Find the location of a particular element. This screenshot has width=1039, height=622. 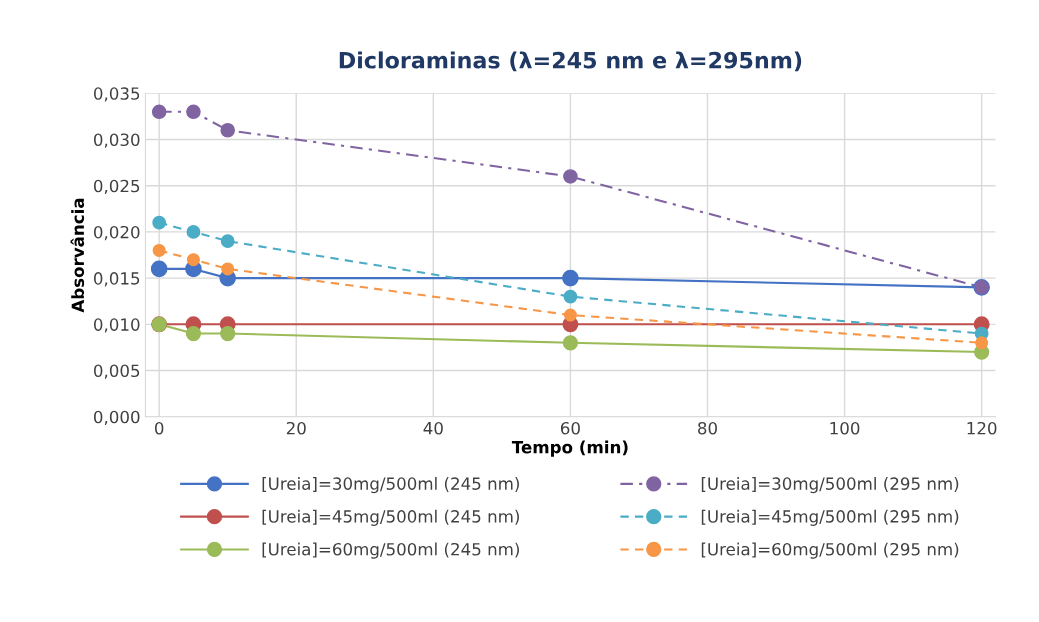

y-tick-label: 0,030 is located at coordinates (116, 140).